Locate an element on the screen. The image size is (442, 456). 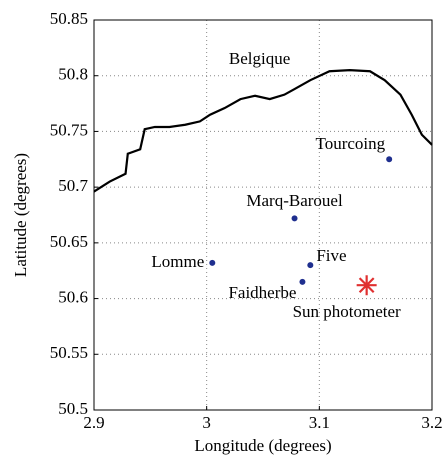
x-tick-label: 3.2 is located at coordinates (431, 422).